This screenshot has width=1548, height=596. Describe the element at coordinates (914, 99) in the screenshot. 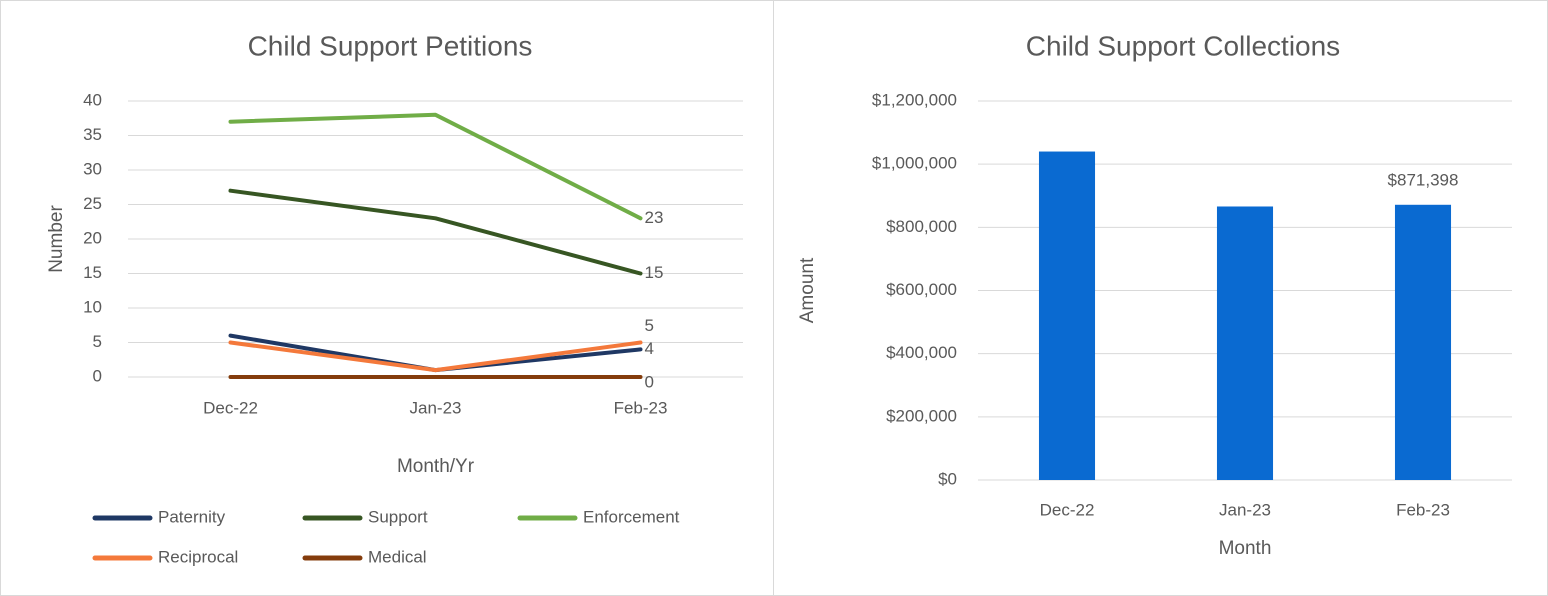

I see `y-tick-label: $1,200,000` at that location.